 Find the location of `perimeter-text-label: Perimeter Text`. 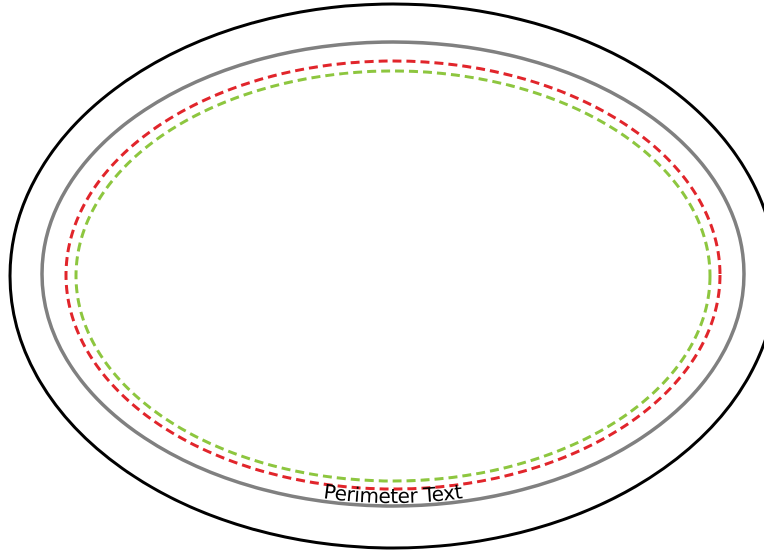

perimeter-text-label: Perimeter Text is located at coordinates (393, 493).